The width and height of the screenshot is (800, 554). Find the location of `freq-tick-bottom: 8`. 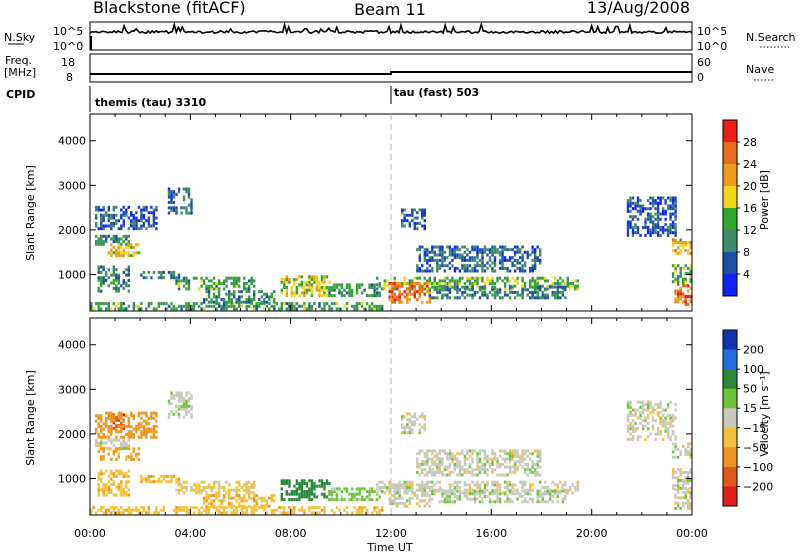

freq-tick-bottom: 8 is located at coordinates (69, 77).